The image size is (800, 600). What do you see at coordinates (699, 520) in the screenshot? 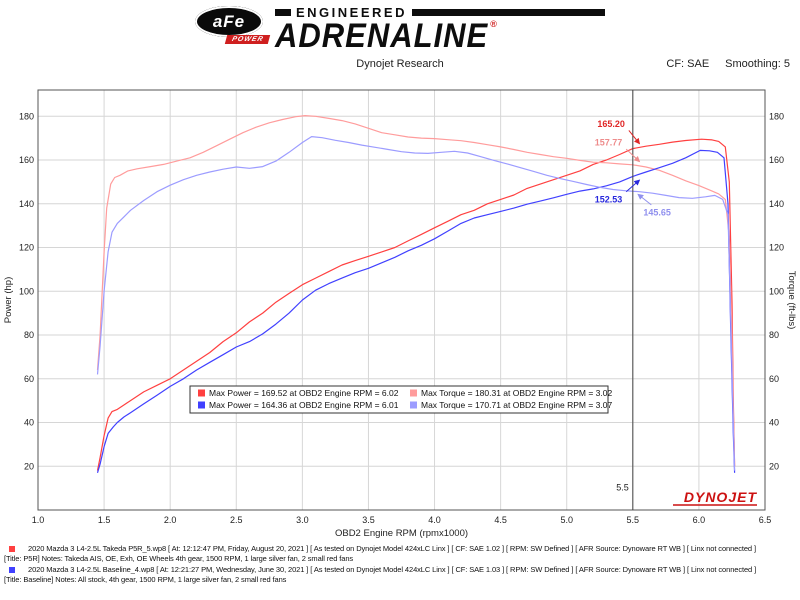
I see `x-tick-label: 6.0` at bounding box center [699, 520].